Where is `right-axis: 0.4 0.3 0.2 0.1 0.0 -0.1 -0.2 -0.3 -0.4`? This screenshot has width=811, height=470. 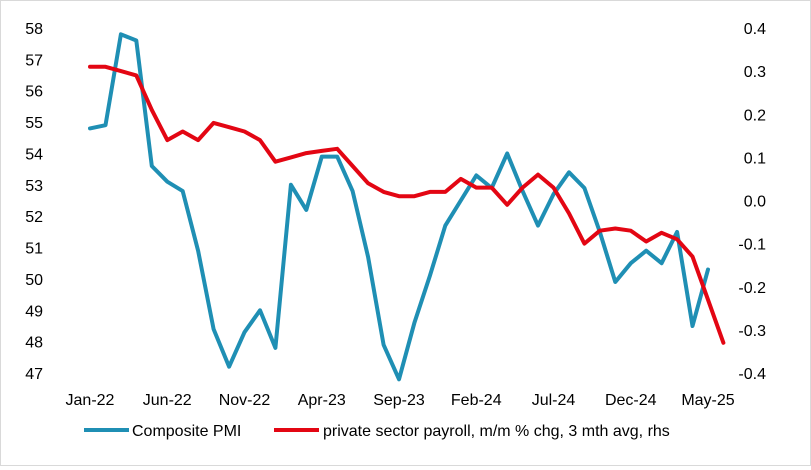 right-axis: 0.4 0.3 0.2 0.1 0.0 -0.1 -0.2 -0.3 -0.4 is located at coordinates (752, 202).